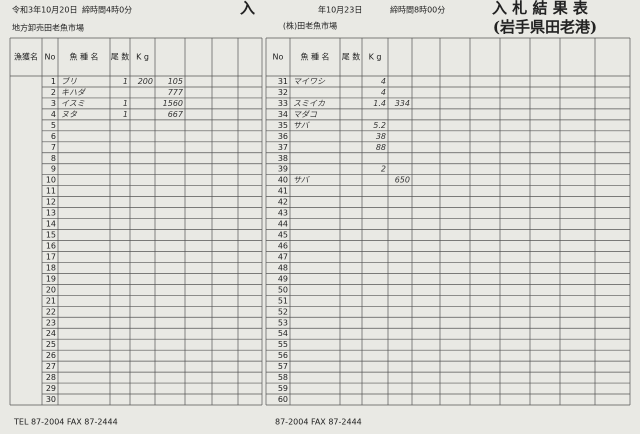 The width and height of the screenshot is (640, 434). I want to click on row-number: 5, so click(53, 125).